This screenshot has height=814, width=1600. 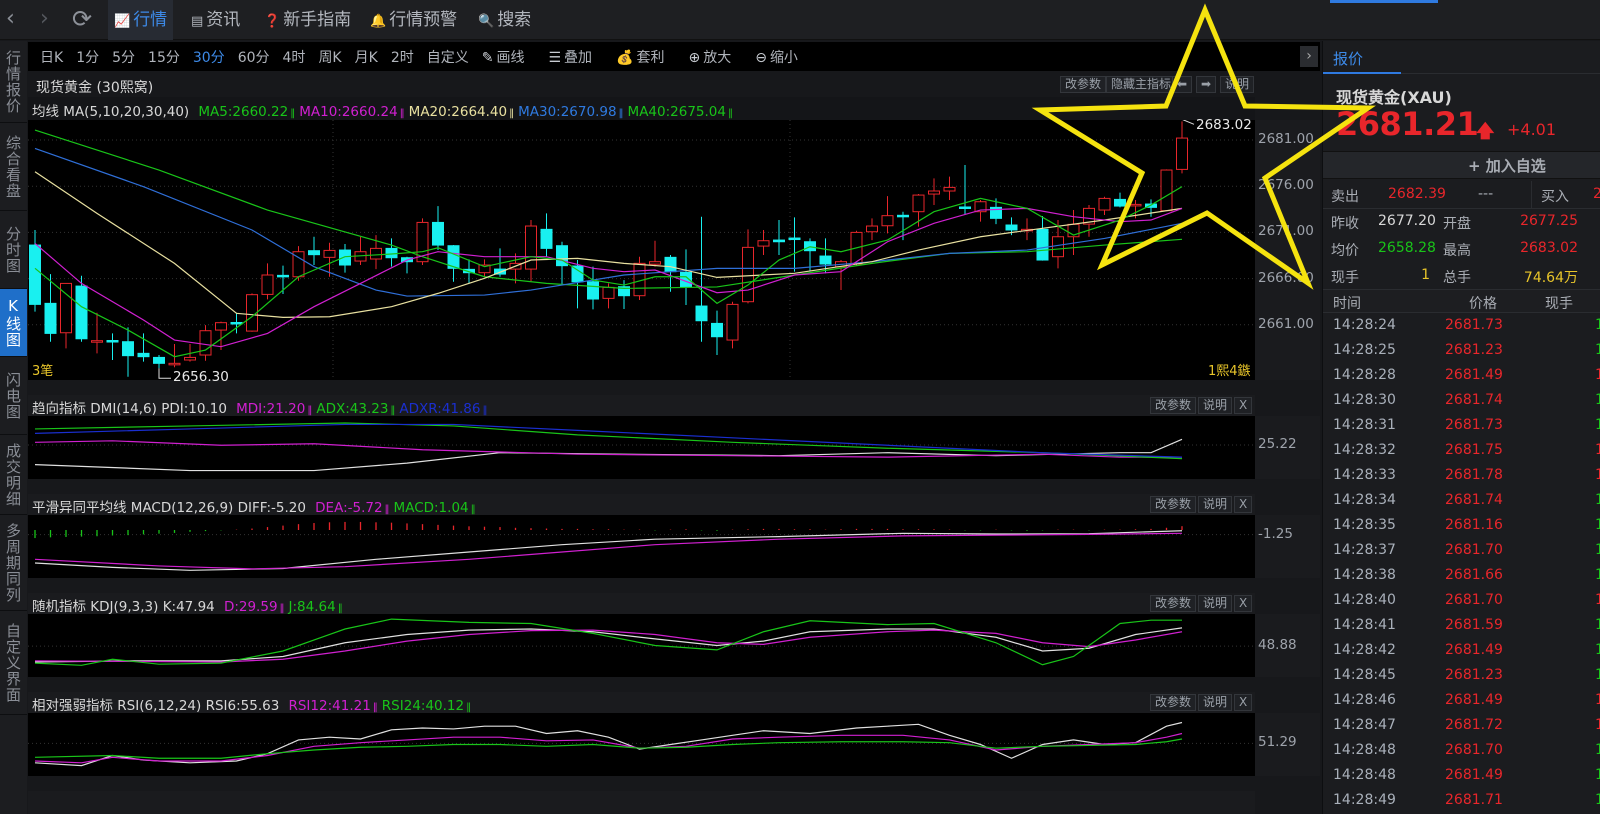 I want to click on macd-change-params-button: 改参数, so click(x=1173, y=504).